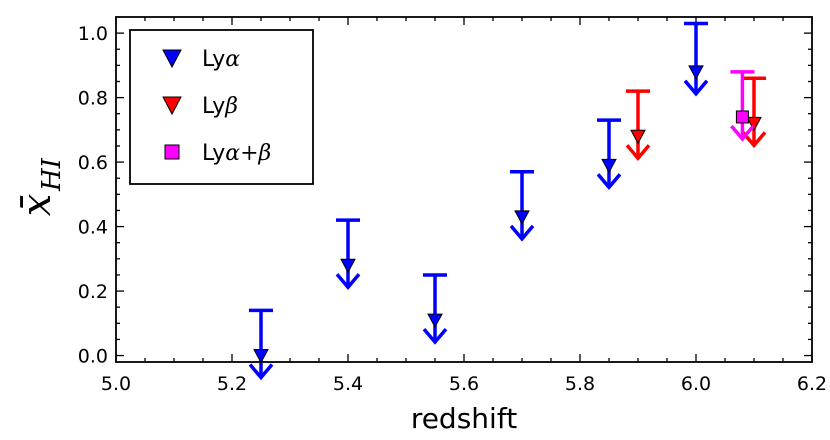  What do you see at coordinates (93, 99) in the screenshot?
I see `y-tick-label: 0.8` at bounding box center [93, 99].